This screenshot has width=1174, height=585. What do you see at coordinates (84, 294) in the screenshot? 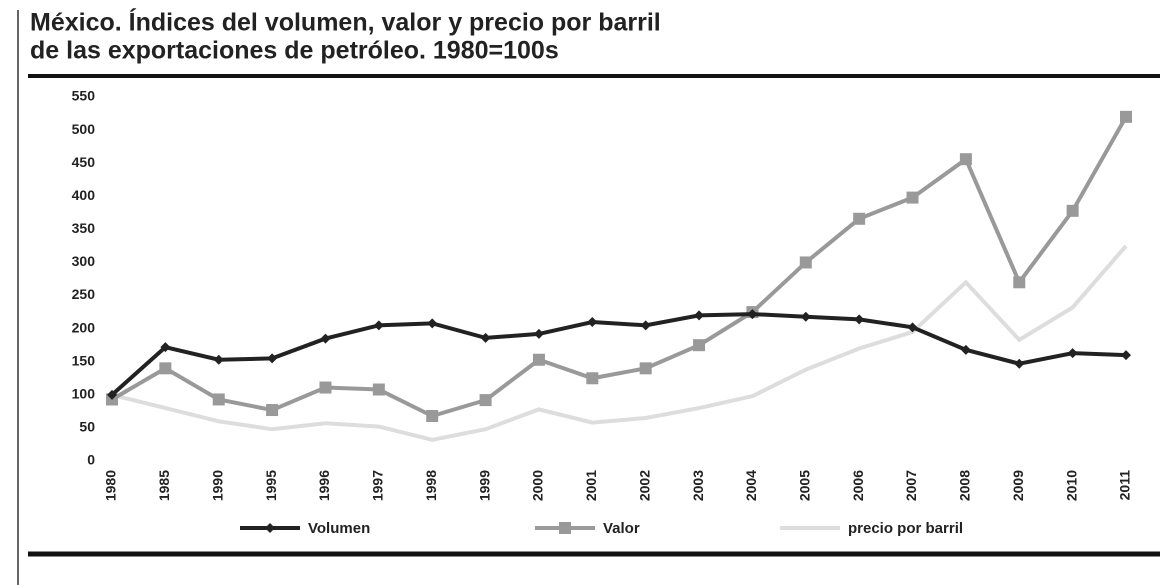
I see `y-tick-label: 250` at bounding box center [84, 294].